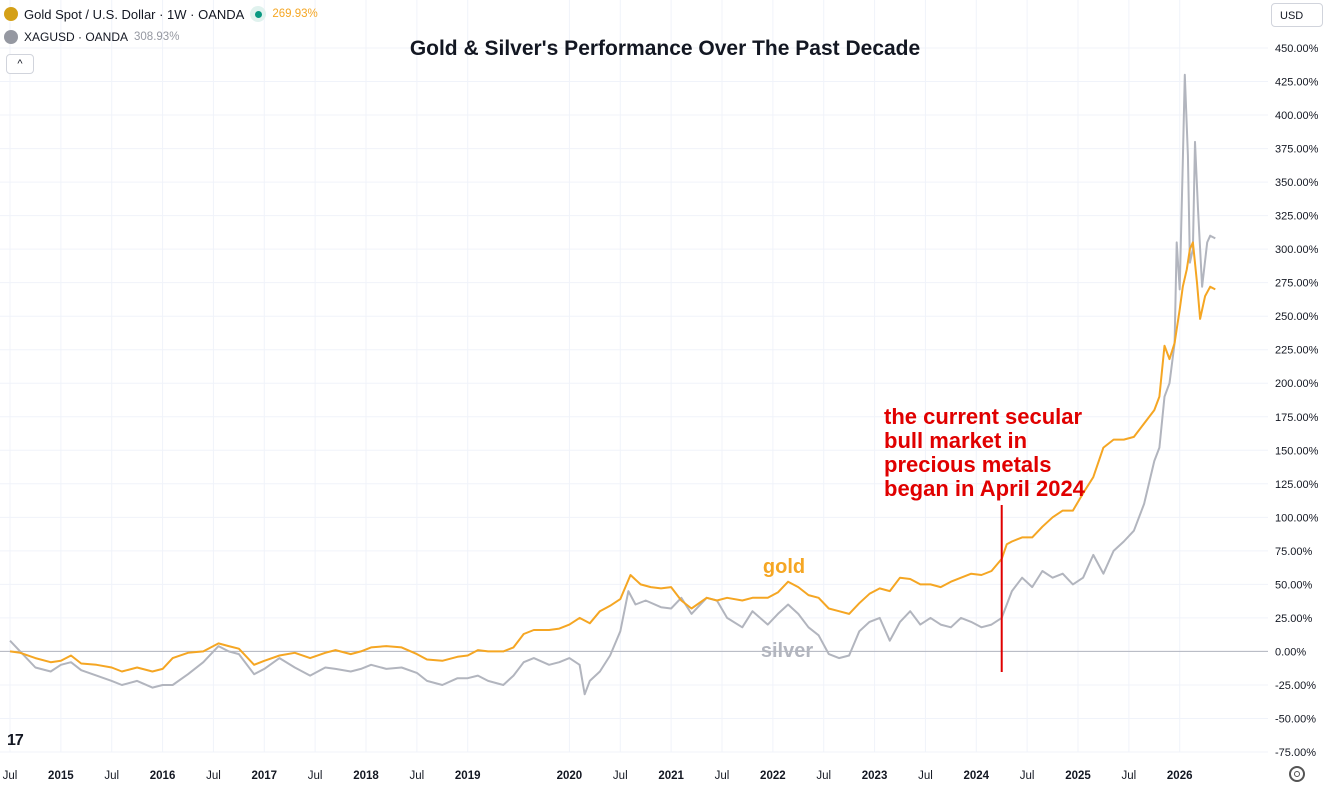 Image resolution: width=1329 pixels, height=789 pixels. Describe the element at coordinates (773, 776) in the screenshot. I see `x-tick-label: 2022` at that location.